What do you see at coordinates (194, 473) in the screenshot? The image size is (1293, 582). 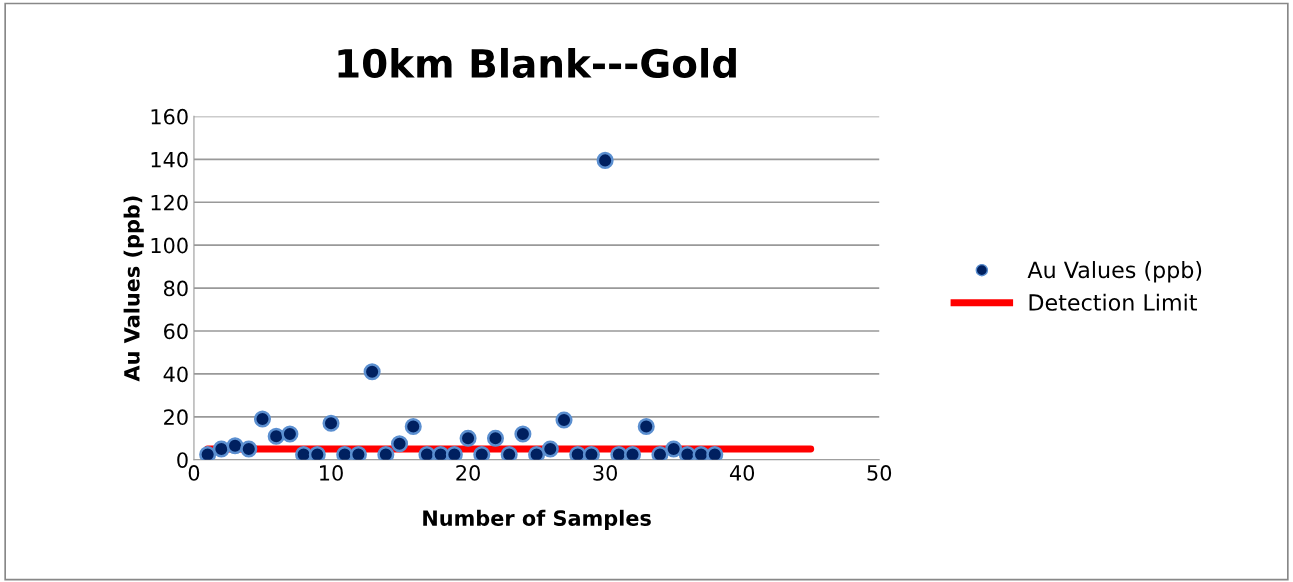 I see `x-tick-label: 0` at bounding box center [194, 473].